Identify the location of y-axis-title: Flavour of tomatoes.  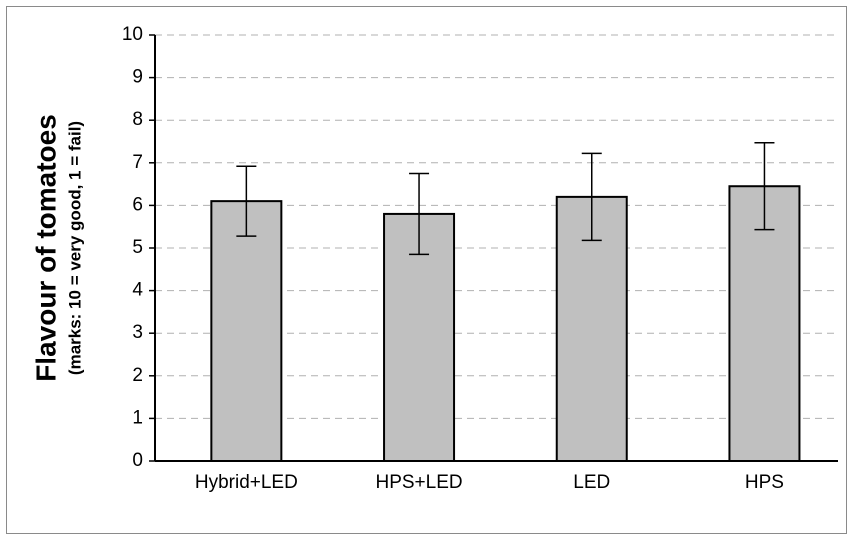
(45, 248).